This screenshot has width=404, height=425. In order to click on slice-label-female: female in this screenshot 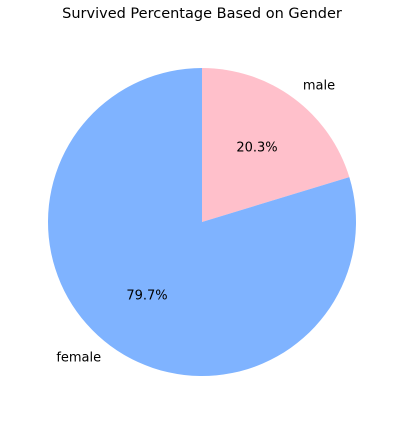, I will do `click(78, 358)`.